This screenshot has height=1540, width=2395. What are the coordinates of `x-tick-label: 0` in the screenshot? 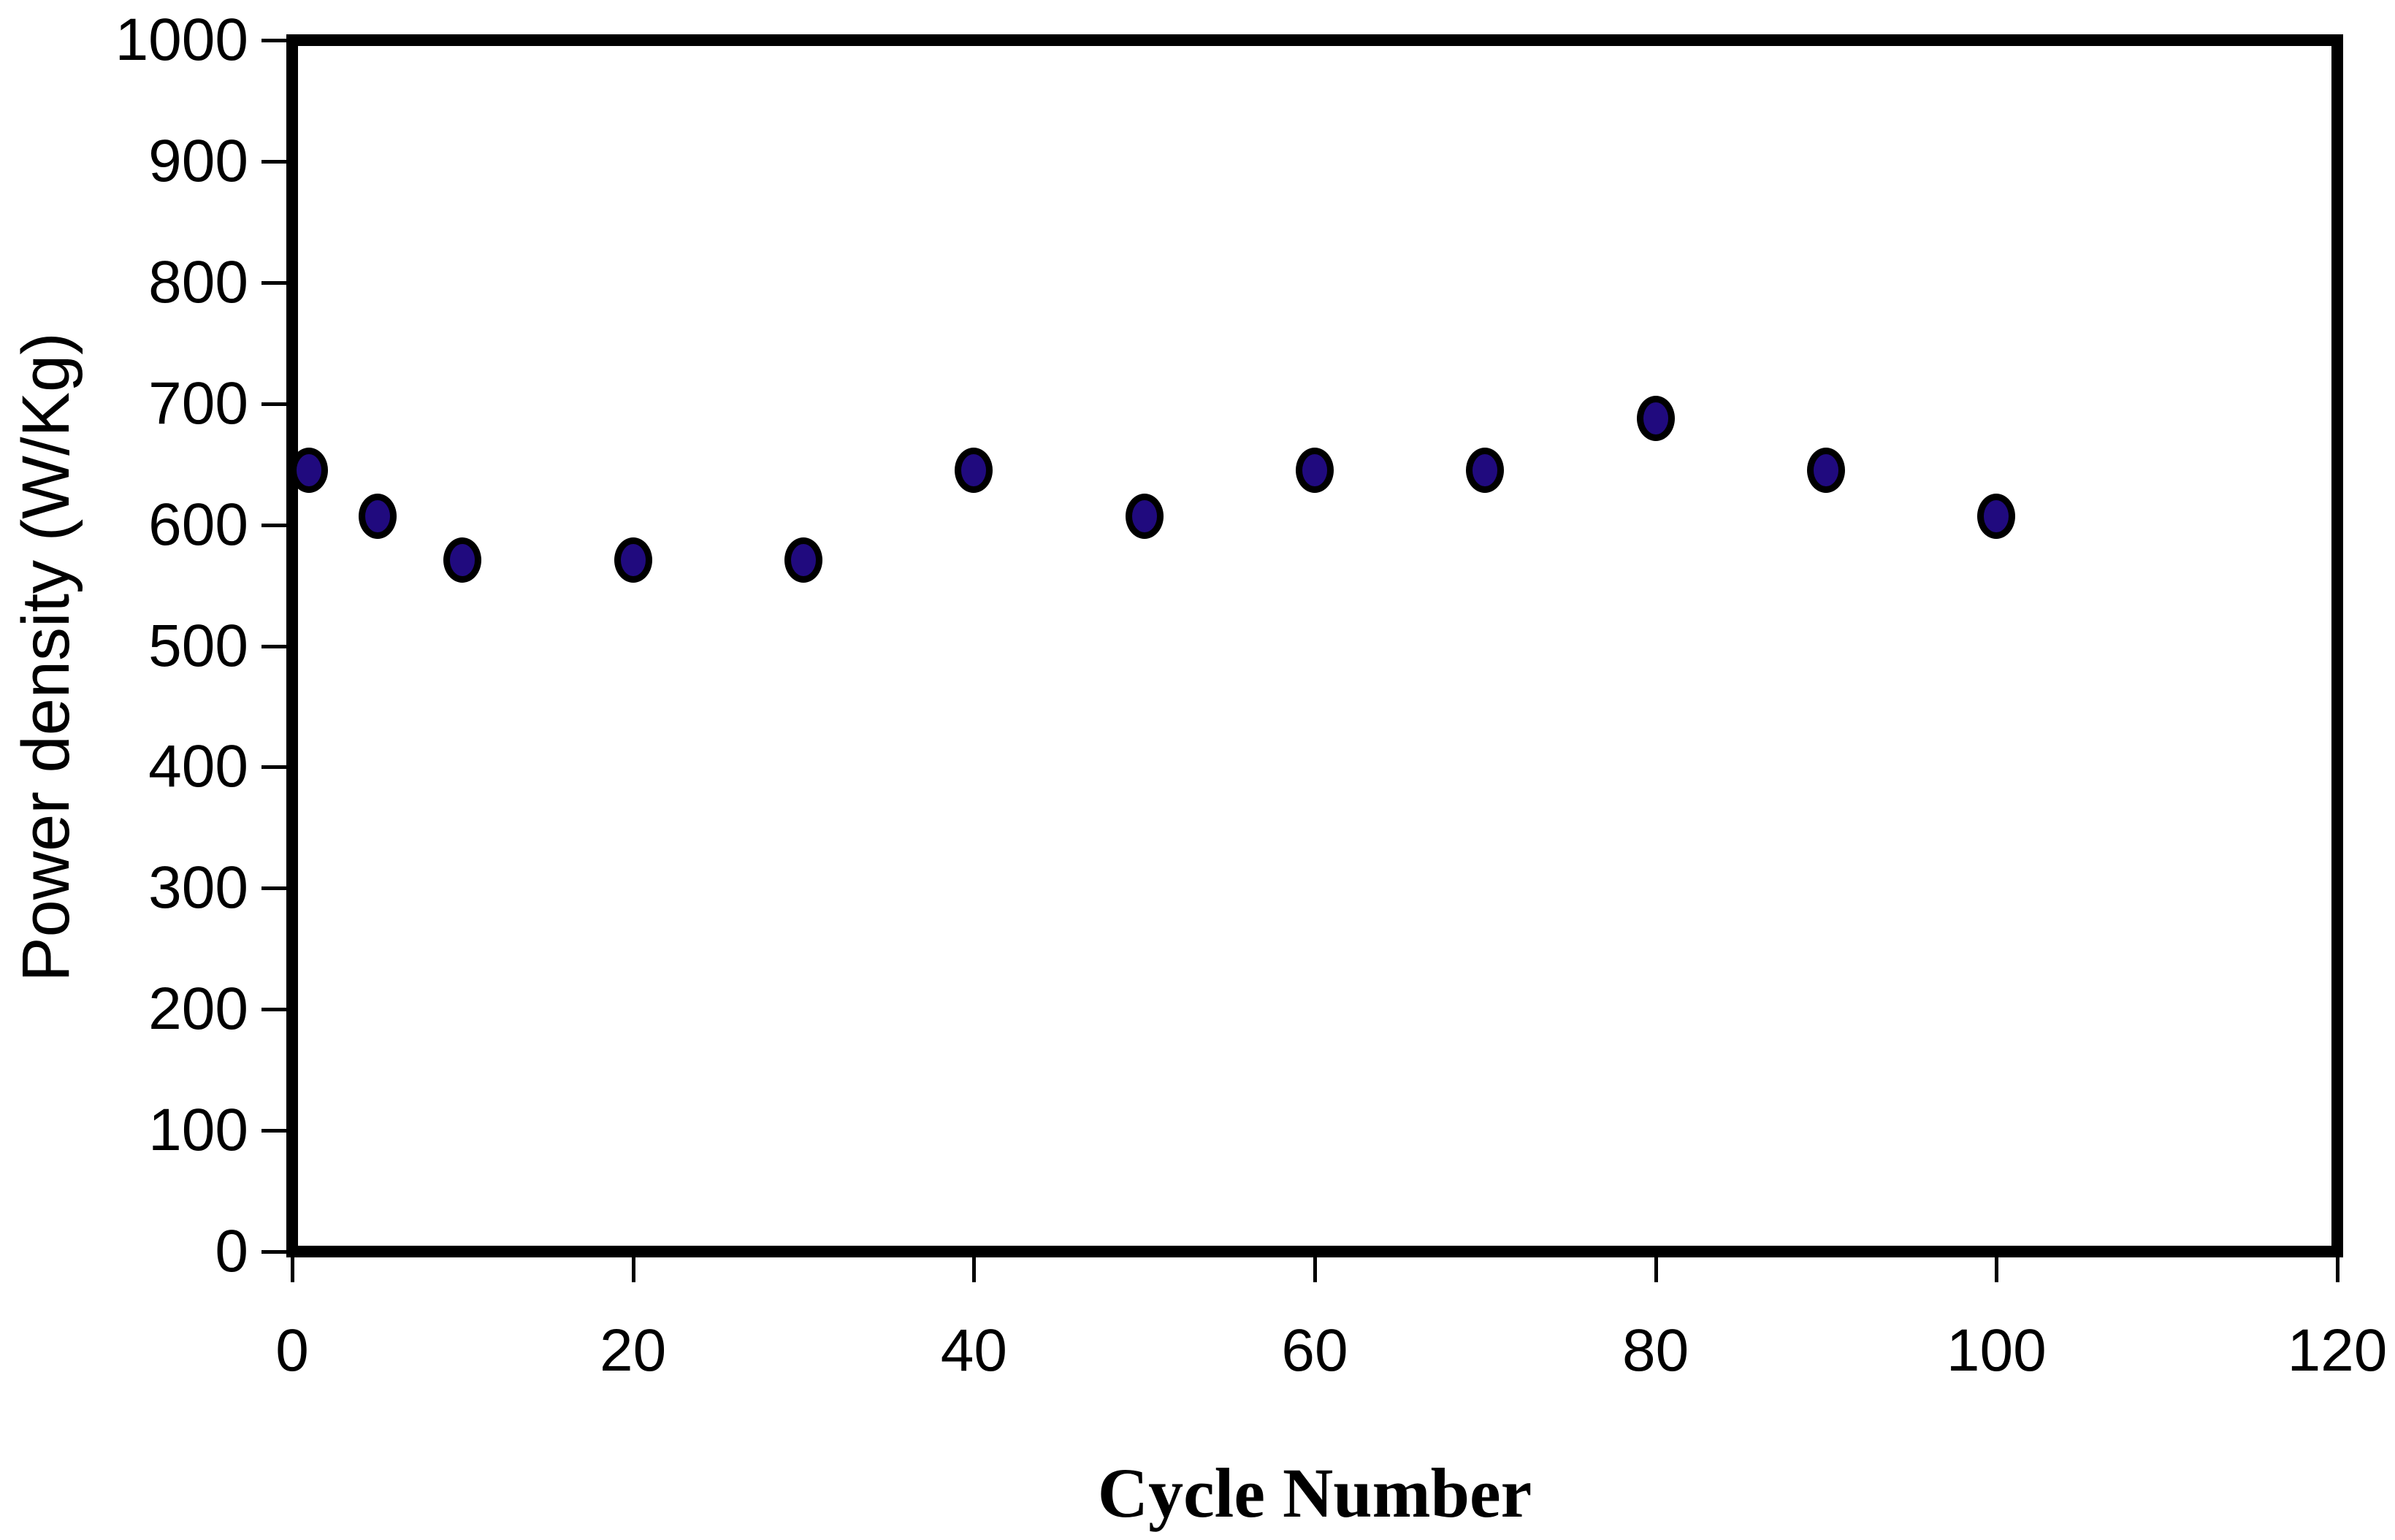 It's located at (292, 1350).